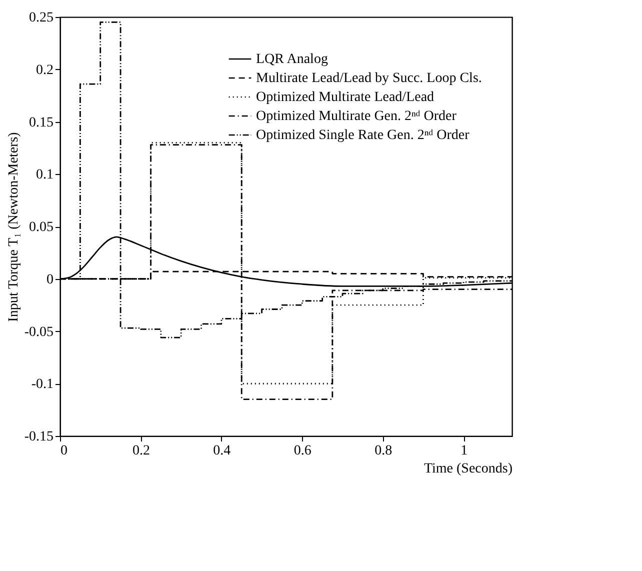  What do you see at coordinates (383, 451) in the screenshot?
I see `x-tick-label: 0.8` at bounding box center [383, 451].